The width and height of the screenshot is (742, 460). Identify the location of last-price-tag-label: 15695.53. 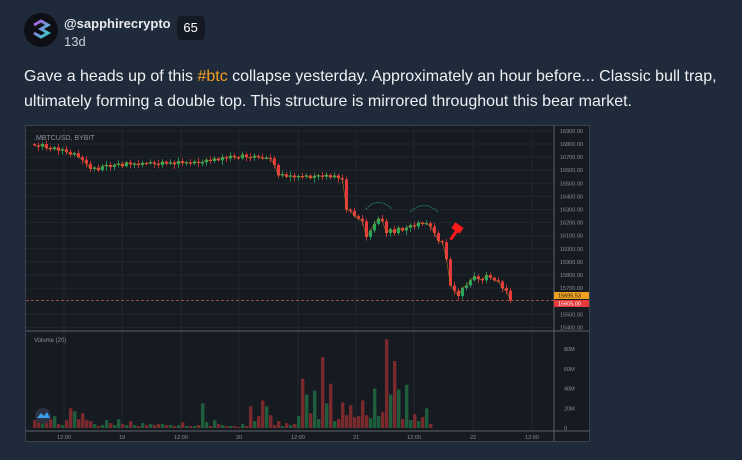
(569, 297).